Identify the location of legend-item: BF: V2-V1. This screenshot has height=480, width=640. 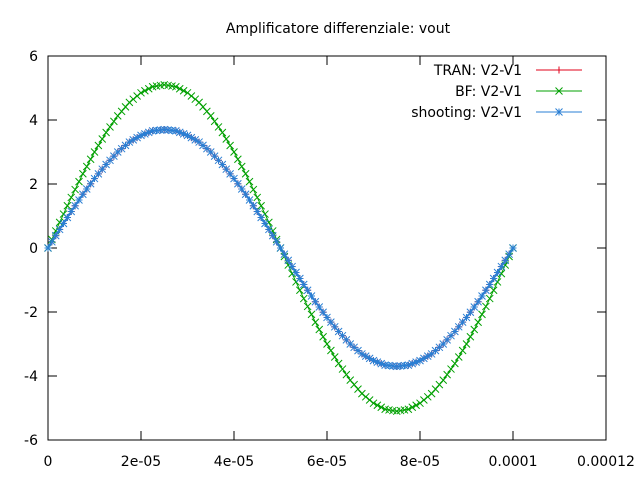
(518, 92).